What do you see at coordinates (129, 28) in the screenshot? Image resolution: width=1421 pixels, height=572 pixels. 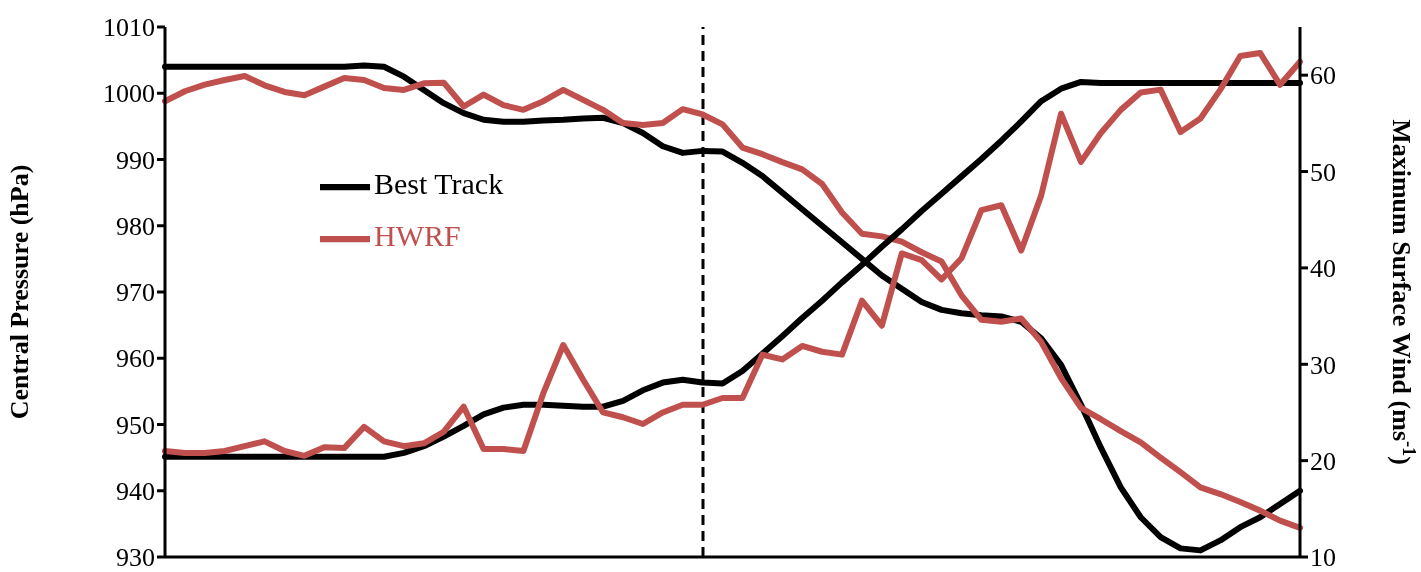 I see `y-tick-label: 1010` at bounding box center [129, 28].